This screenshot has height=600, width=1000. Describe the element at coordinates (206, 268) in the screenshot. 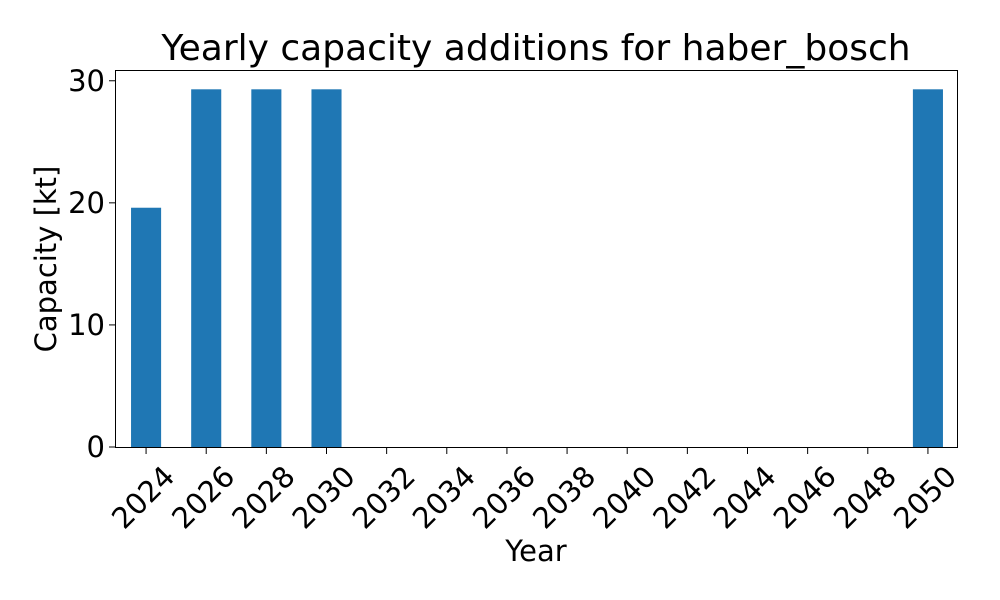

I see `bar-2026` at that location.